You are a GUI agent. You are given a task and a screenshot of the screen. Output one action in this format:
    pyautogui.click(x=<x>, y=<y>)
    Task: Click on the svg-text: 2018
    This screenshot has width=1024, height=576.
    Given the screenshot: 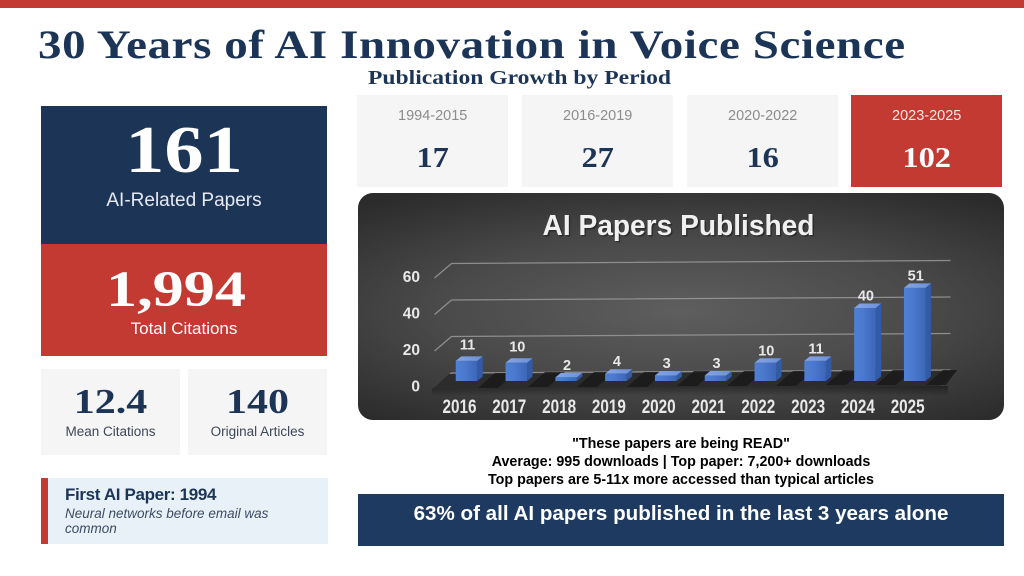 What is the action you would take?
    pyautogui.click(x=559, y=407)
    